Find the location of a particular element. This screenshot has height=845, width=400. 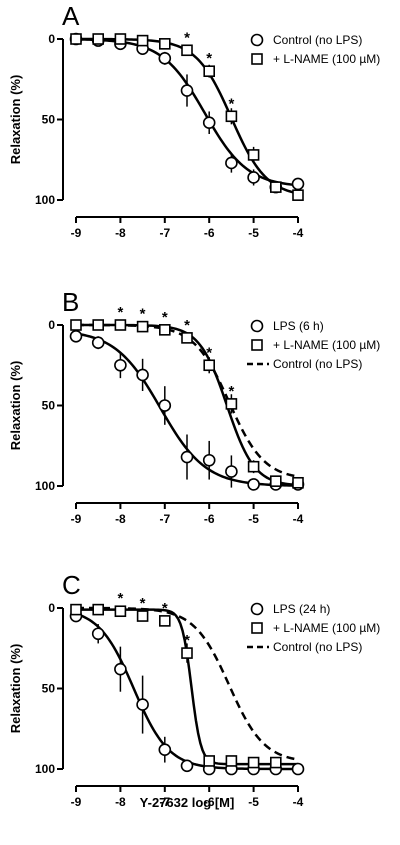

x-axis-label: Y-27632 log [M] is located at coordinates (187, 802).